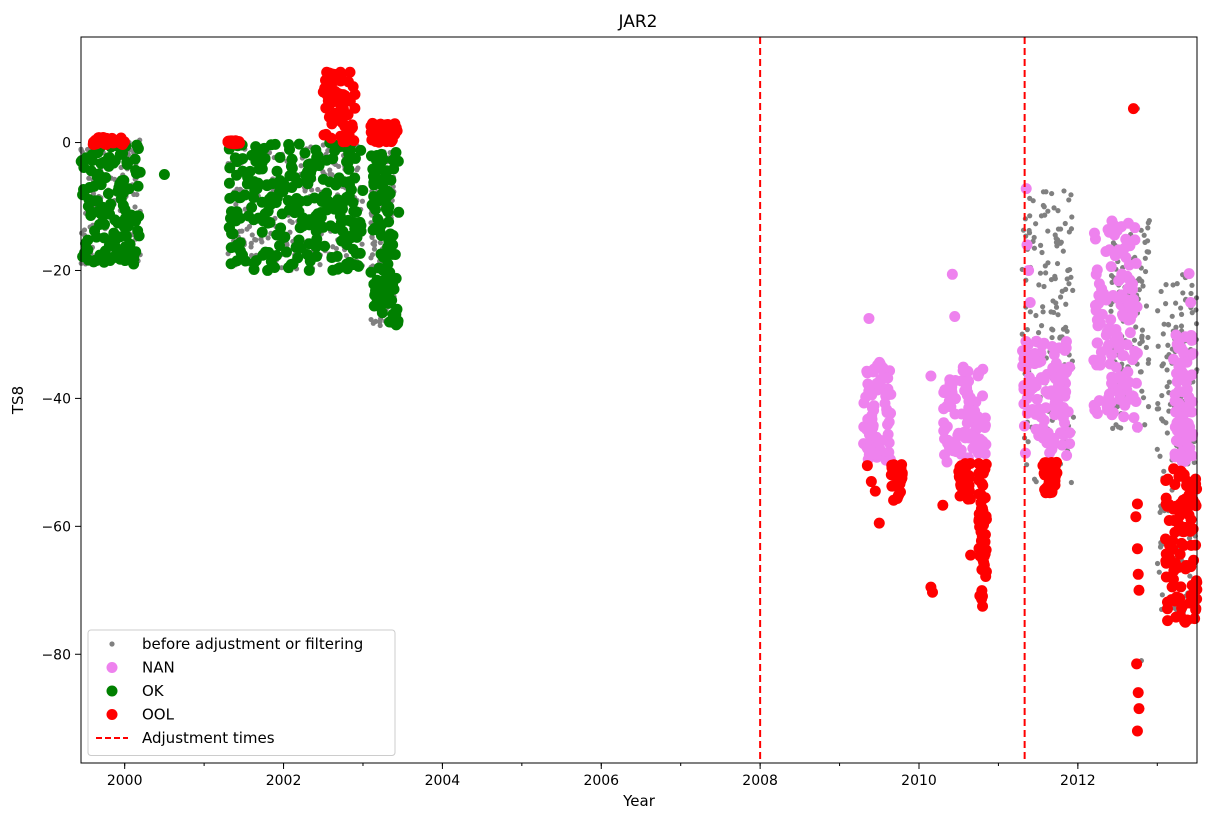 This screenshot has height=822, width=1208. I want to click on series-1-cluster-1-point, so click(963, 371).